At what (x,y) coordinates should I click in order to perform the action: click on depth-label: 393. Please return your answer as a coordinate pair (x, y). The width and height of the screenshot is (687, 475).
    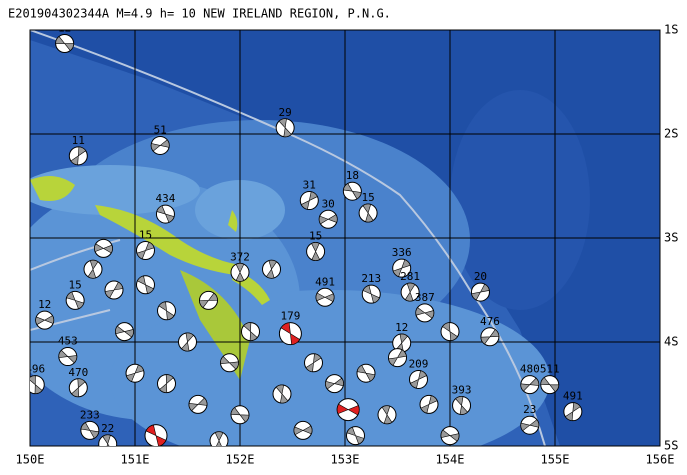
    Looking at the image, I should click on (462, 389).